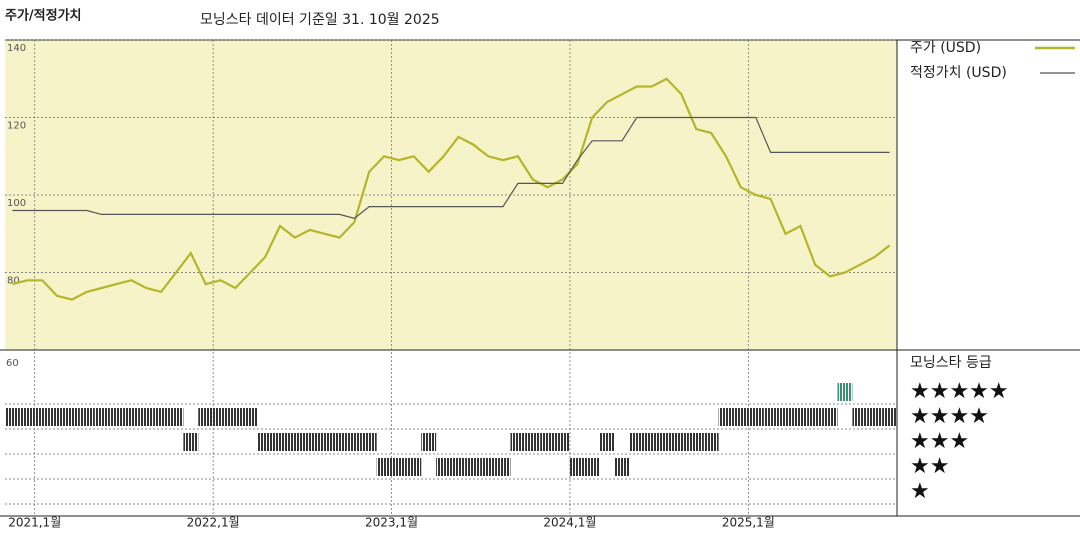 The height and width of the screenshot is (540, 1080). What do you see at coordinates (391, 523) in the screenshot?
I see `x-tick-label: 2023,1월` at bounding box center [391, 523].